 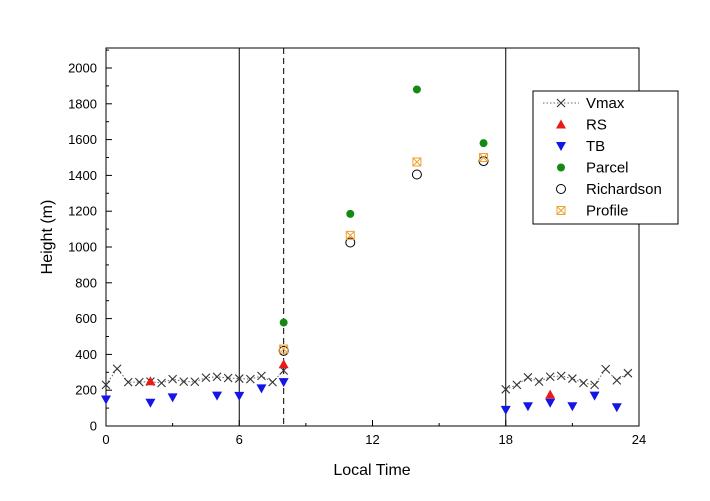 I want to click on legend-item-parcel-marker-glyph, so click(x=561, y=167).